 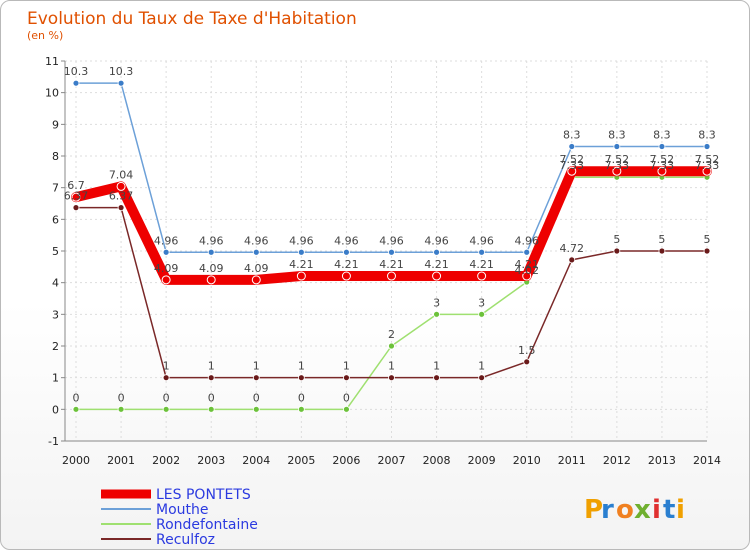 What do you see at coordinates (346, 460) in the screenshot?
I see `x-tick-label: 2006` at bounding box center [346, 460].